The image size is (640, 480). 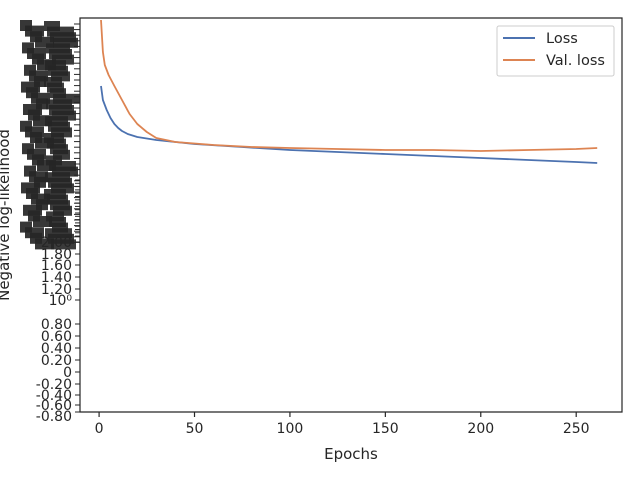 What do you see at coordinates (56, 349) in the screenshot?
I see `y-tick-label: 0.40` at bounding box center [56, 349].